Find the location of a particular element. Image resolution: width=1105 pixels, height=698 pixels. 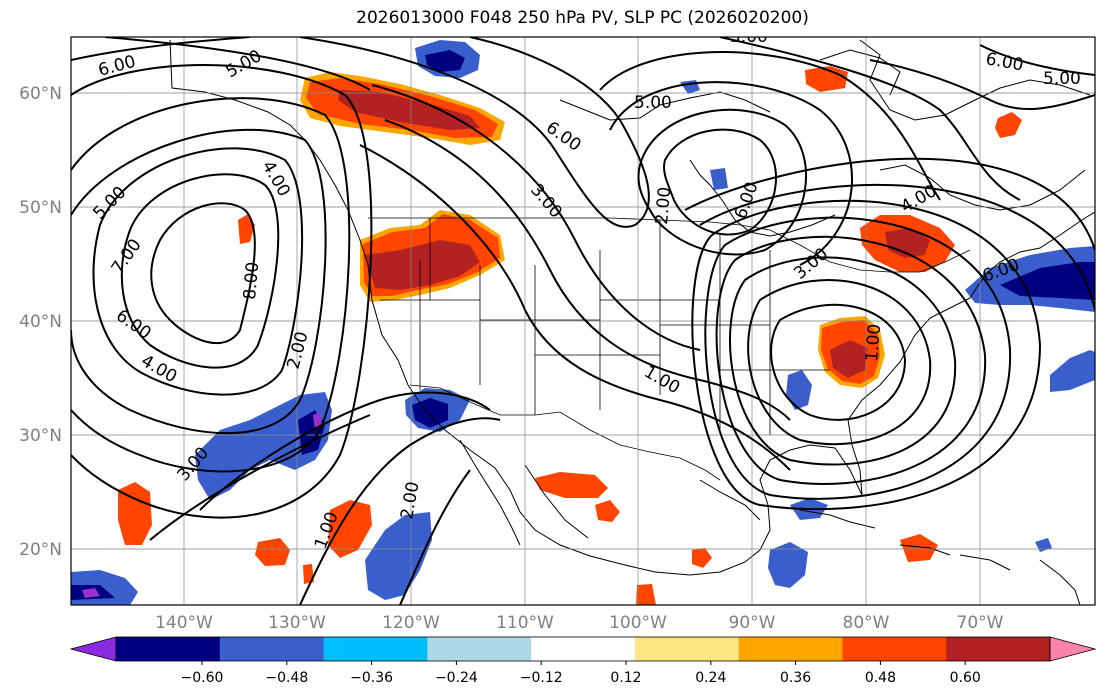

lat-label: 60°N is located at coordinates (40, 94).